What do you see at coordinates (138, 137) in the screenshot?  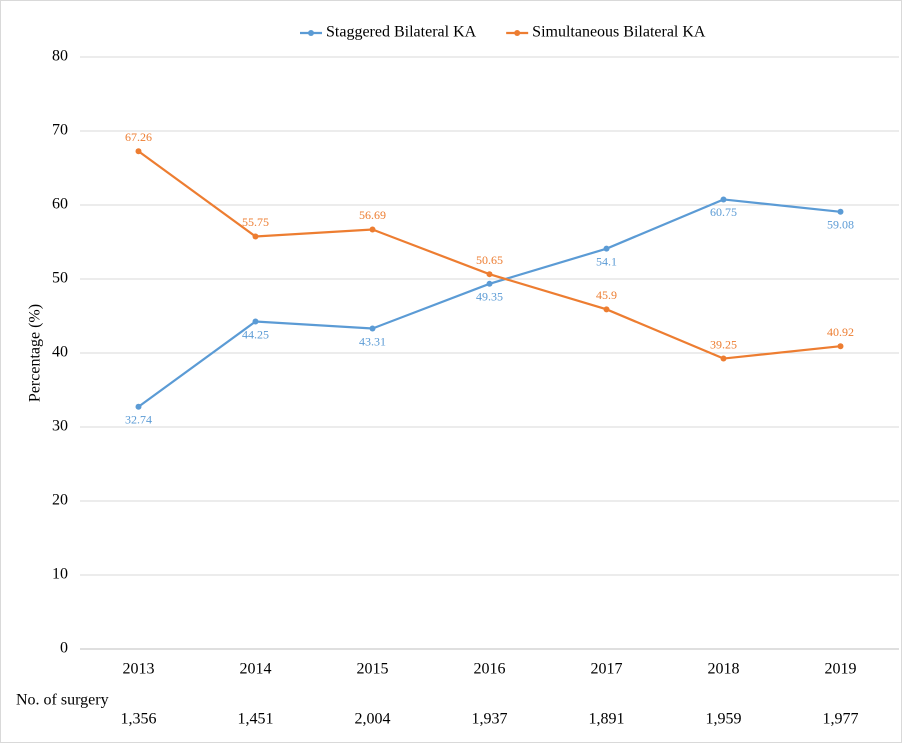 I see `data-label: 67.26` at bounding box center [138, 137].